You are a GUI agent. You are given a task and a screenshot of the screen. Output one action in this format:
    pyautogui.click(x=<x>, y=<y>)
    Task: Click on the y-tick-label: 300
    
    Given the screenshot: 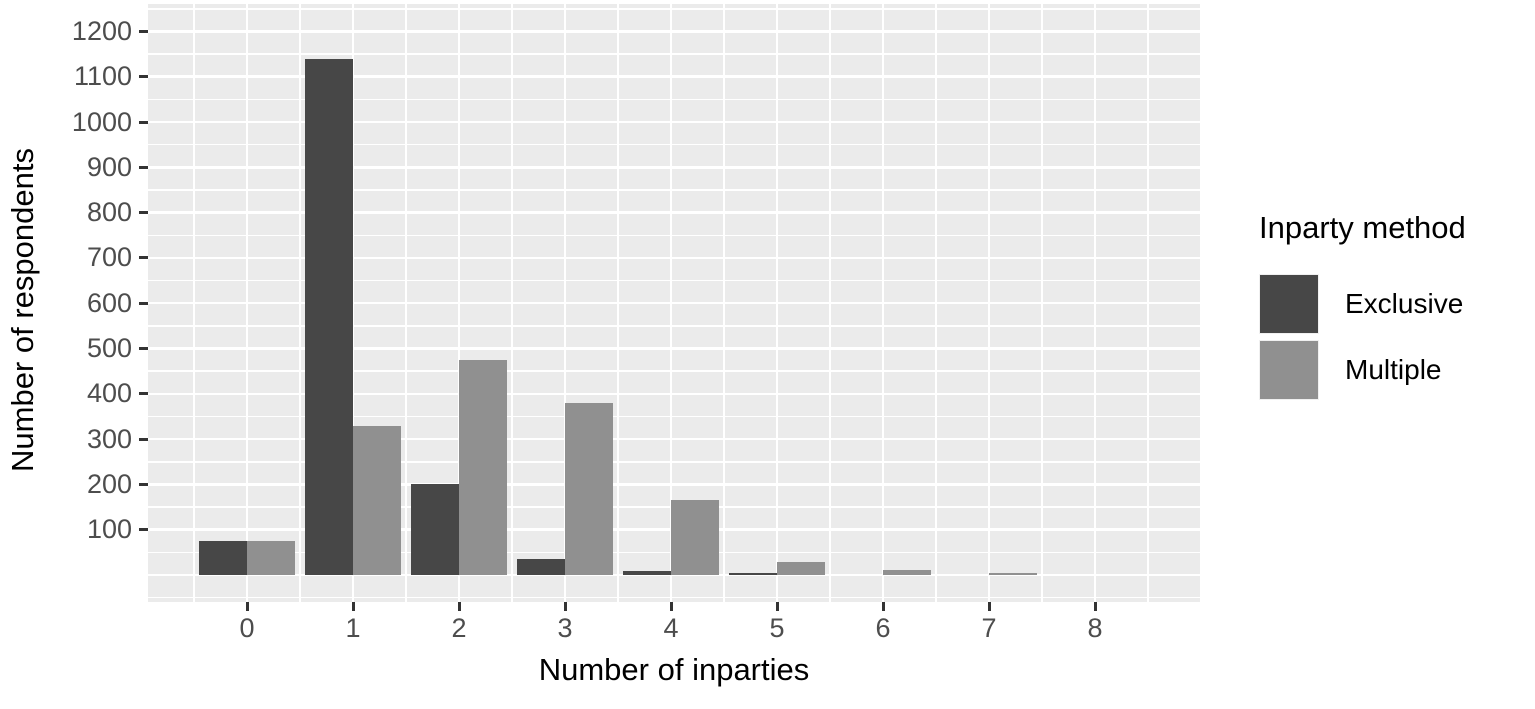 What is the action you would take?
    pyautogui.click(x=109, y=438)
    